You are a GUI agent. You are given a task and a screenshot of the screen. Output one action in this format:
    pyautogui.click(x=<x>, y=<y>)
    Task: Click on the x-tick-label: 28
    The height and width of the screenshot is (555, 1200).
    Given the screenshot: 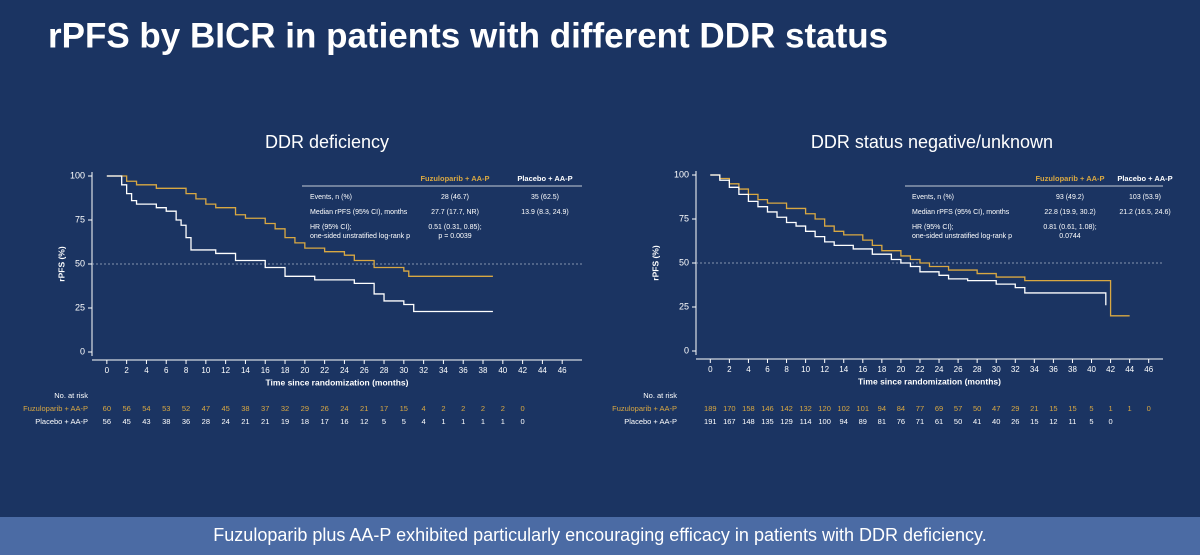 What is the action you would take?
    pyautogui.click(x=384, y=370)
    